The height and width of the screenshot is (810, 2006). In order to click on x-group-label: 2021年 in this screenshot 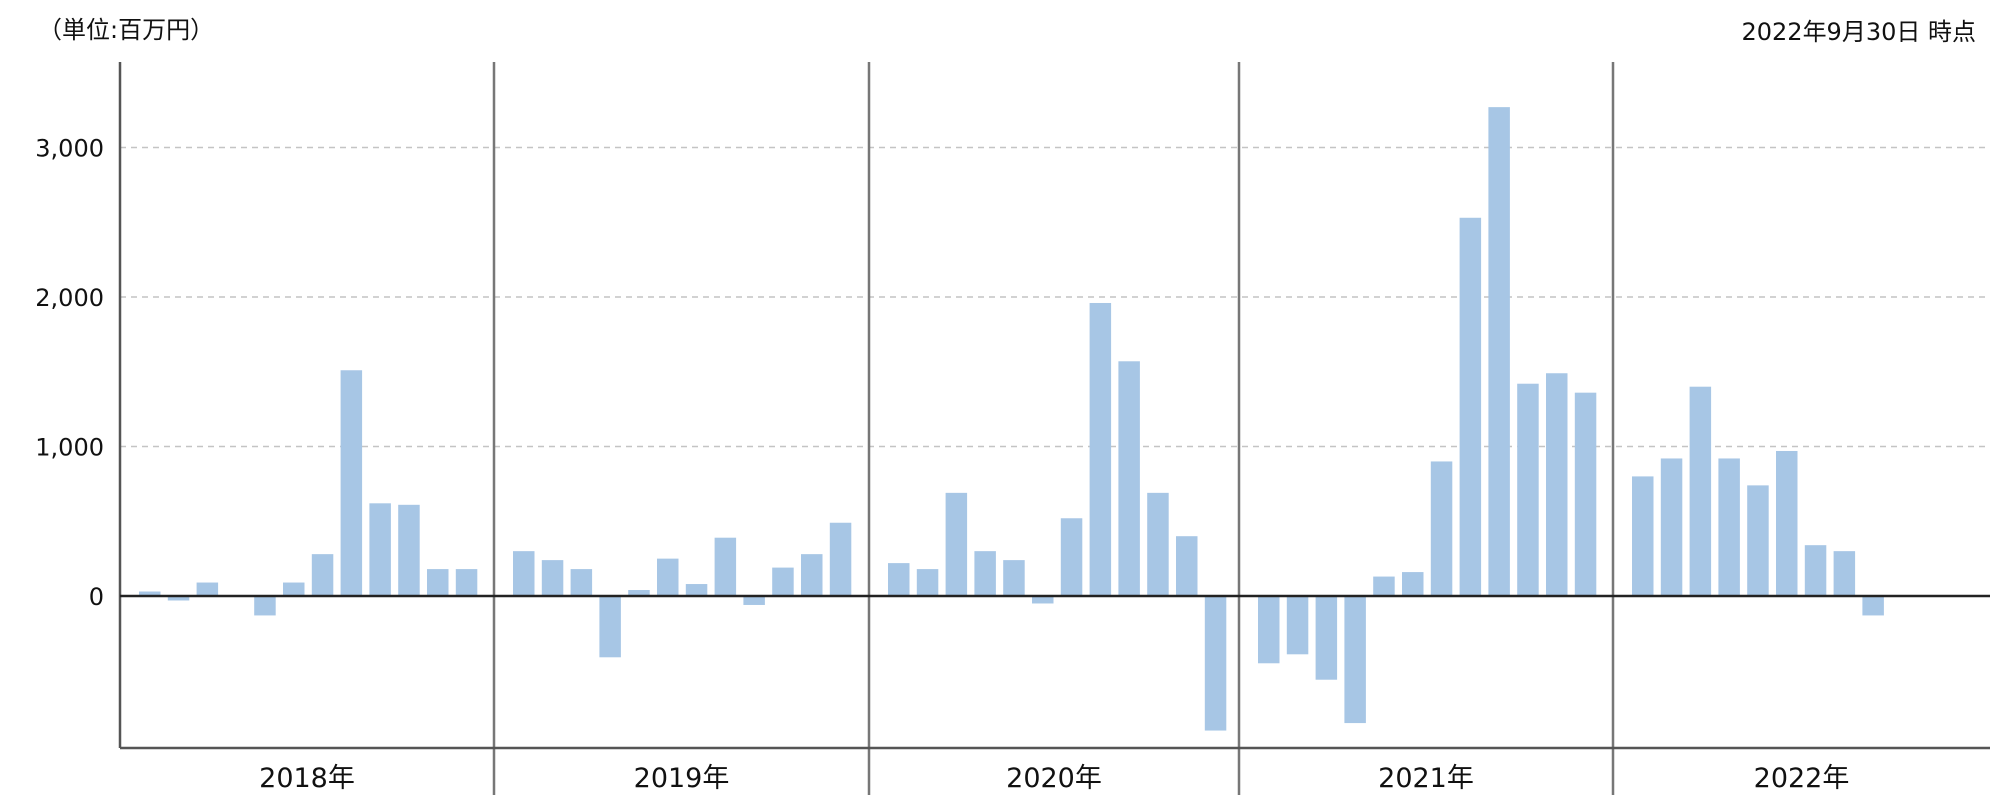, I will do `click(1426, 778)`.